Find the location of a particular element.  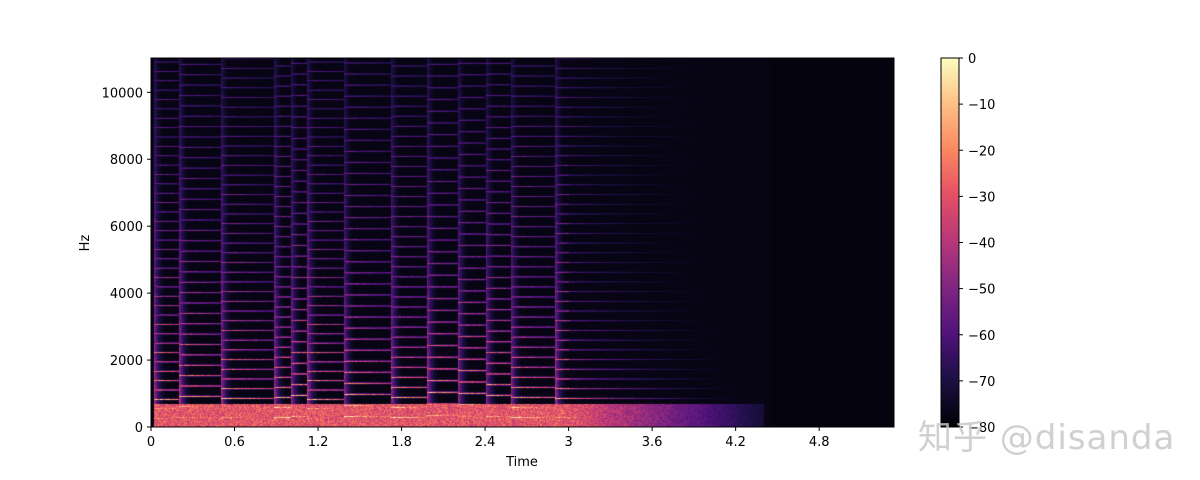

colorbar-tick-label: −60 is located at coordinates (981, 336).